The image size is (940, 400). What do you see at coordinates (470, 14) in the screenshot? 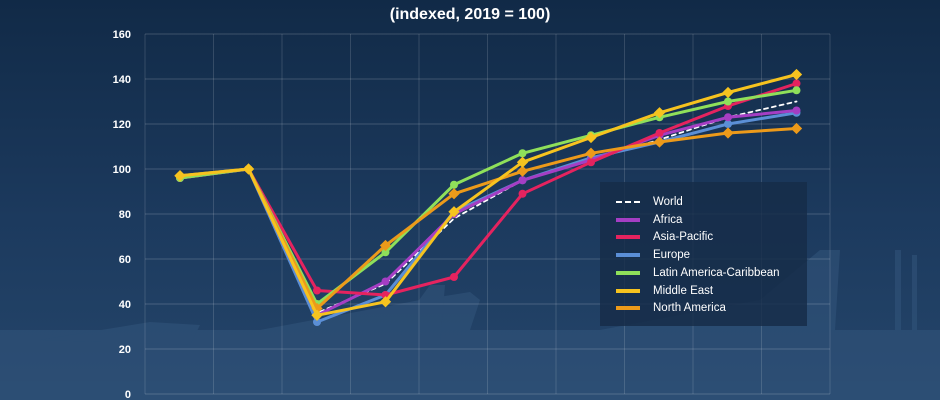
I see `chart-subtitle: (indexed, 2019 = 100)` at bounding box center [470, 14].